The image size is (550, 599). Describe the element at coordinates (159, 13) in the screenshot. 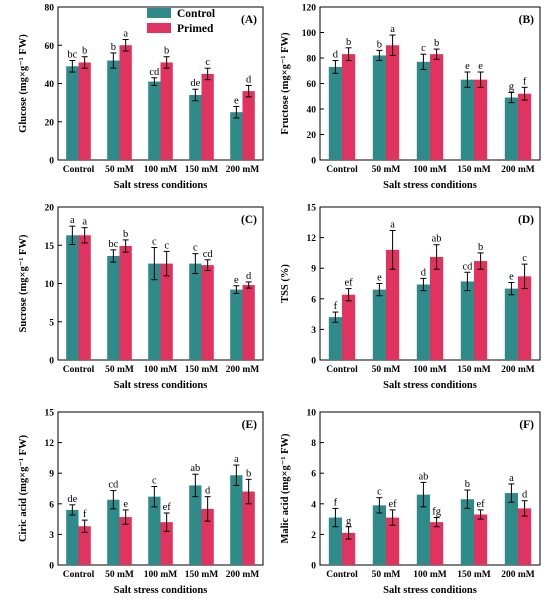

I see `legend-swatch-control` at that location.